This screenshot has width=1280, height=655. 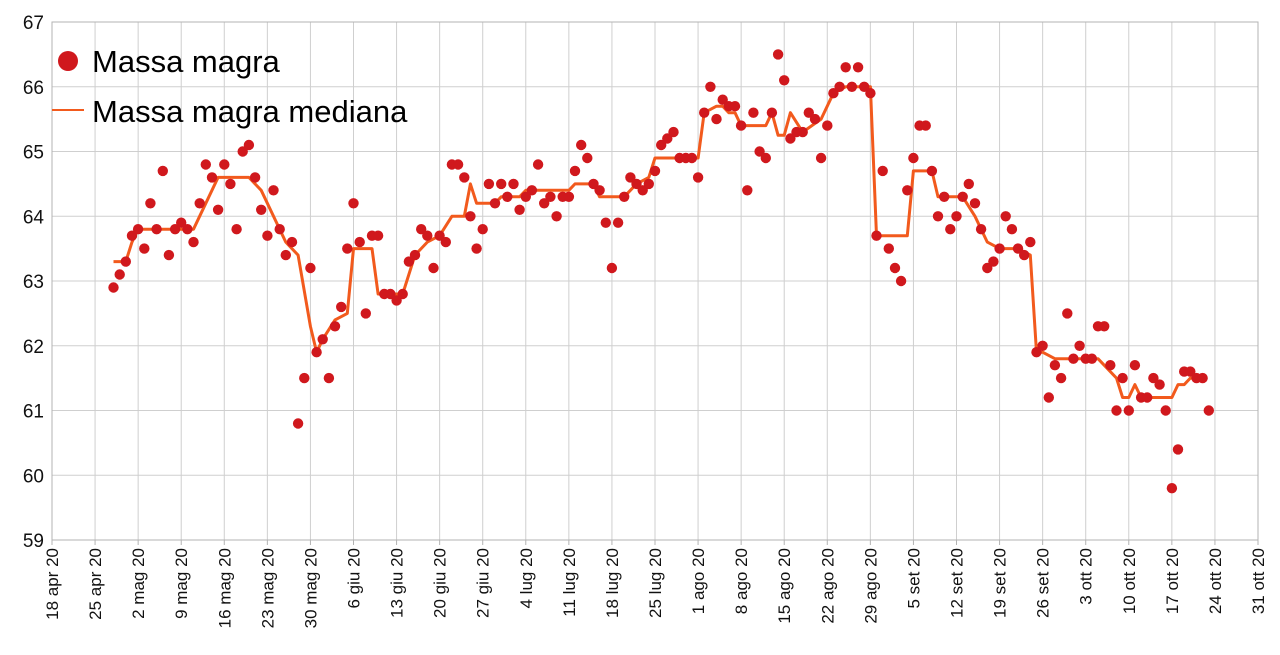 I want to click on x-tick-label: 22 ago 20, so click(x=827, y=586).